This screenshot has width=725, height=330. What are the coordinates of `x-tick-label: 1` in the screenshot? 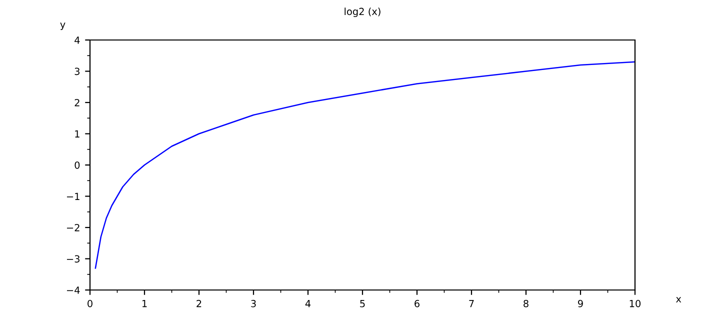 It's located at (144, 304).